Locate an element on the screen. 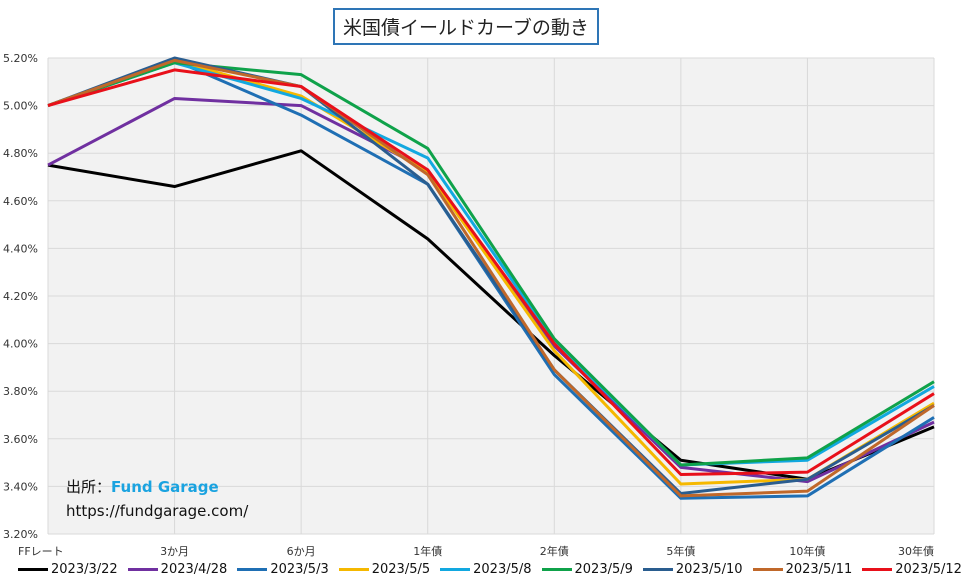 Image resolution: width=965 pixels, height=587 pixels. x-tick-label: 10年債 is located at coordinates (807, 551).